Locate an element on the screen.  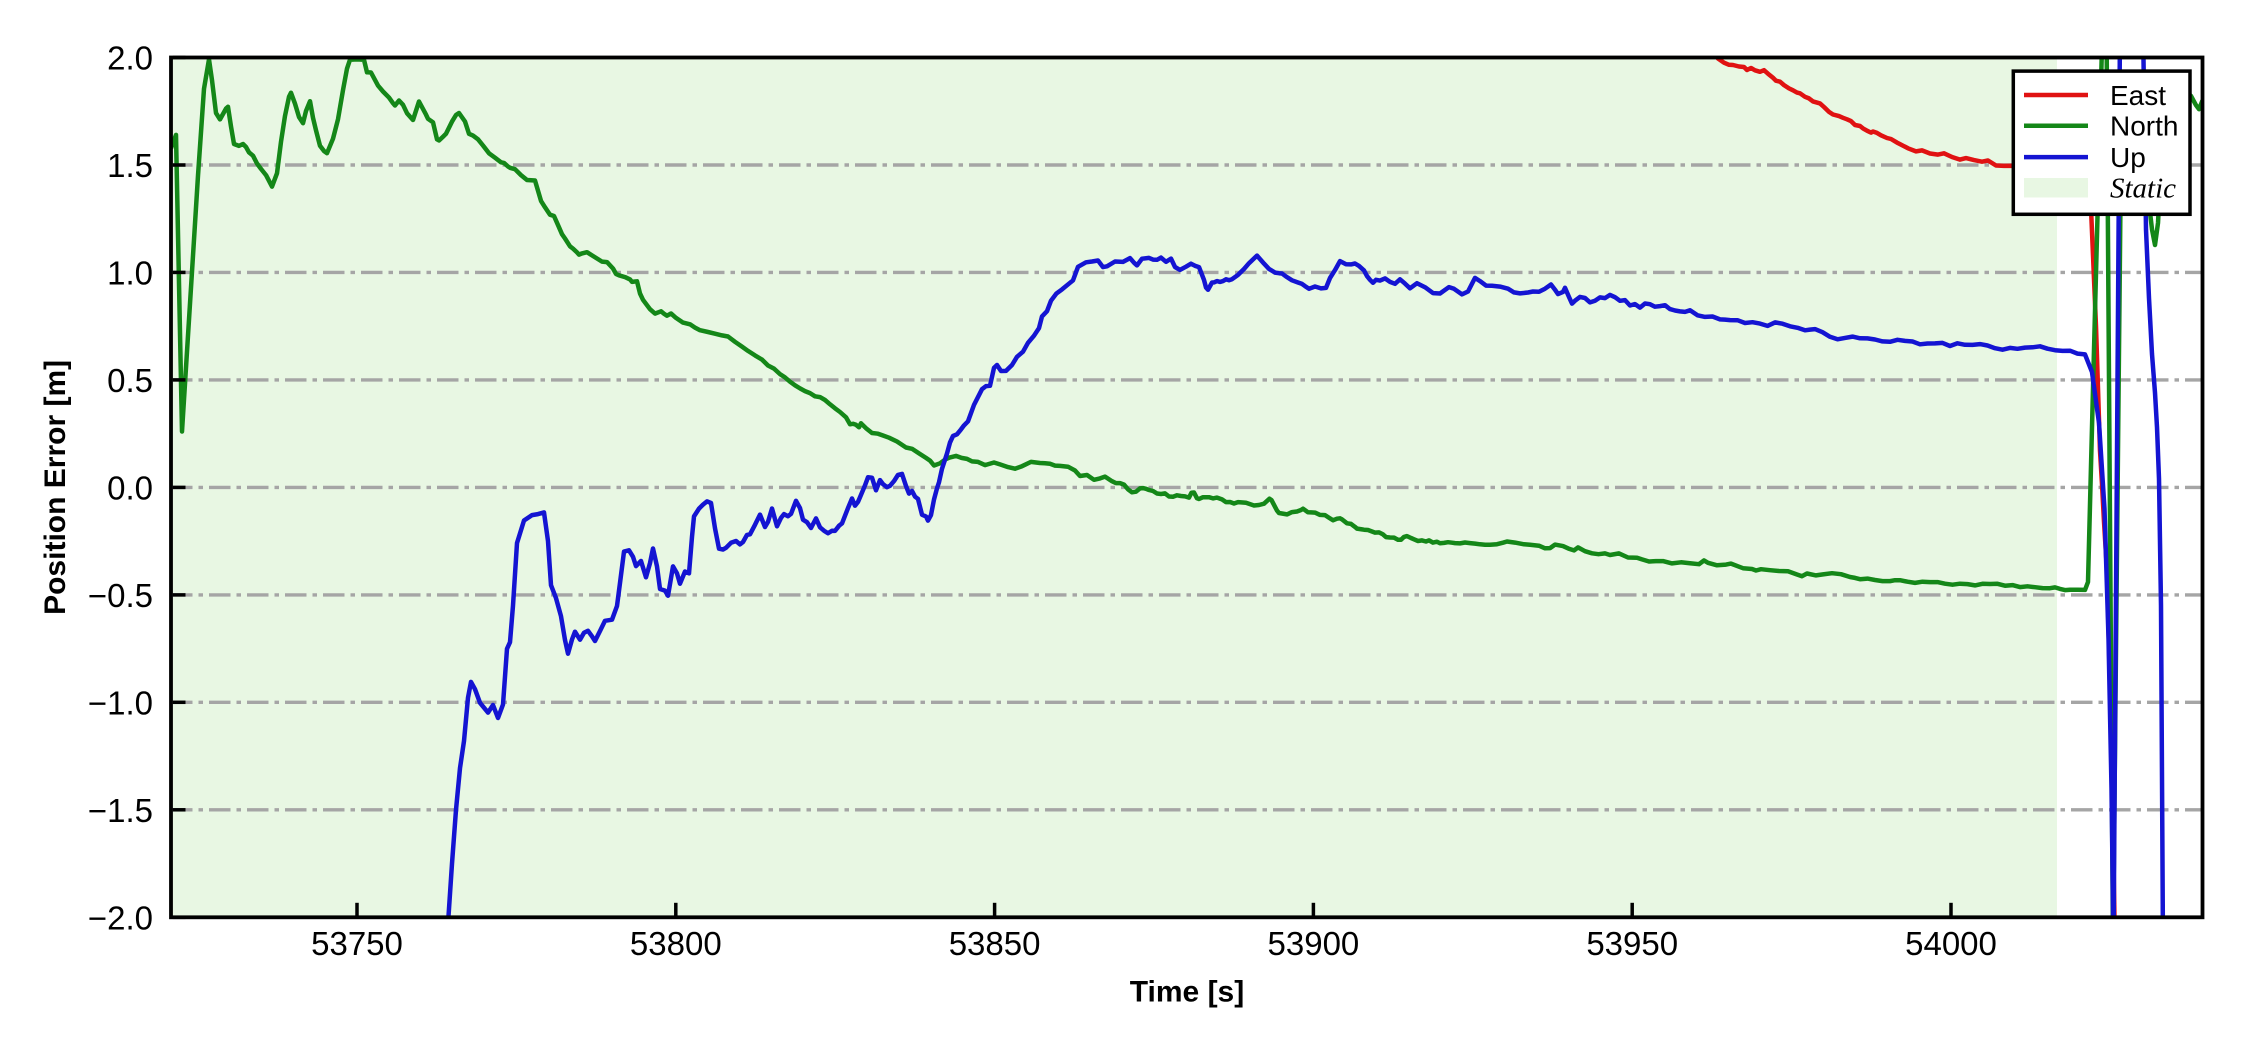
svg-text: North is located at coordinates (2144, 126).